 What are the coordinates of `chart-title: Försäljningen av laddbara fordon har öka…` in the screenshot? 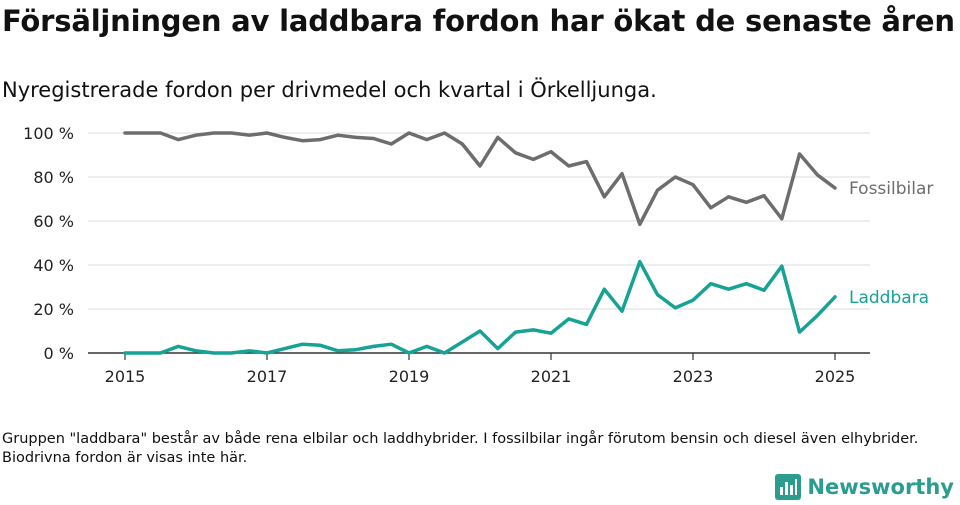 It's located at (478, 21).